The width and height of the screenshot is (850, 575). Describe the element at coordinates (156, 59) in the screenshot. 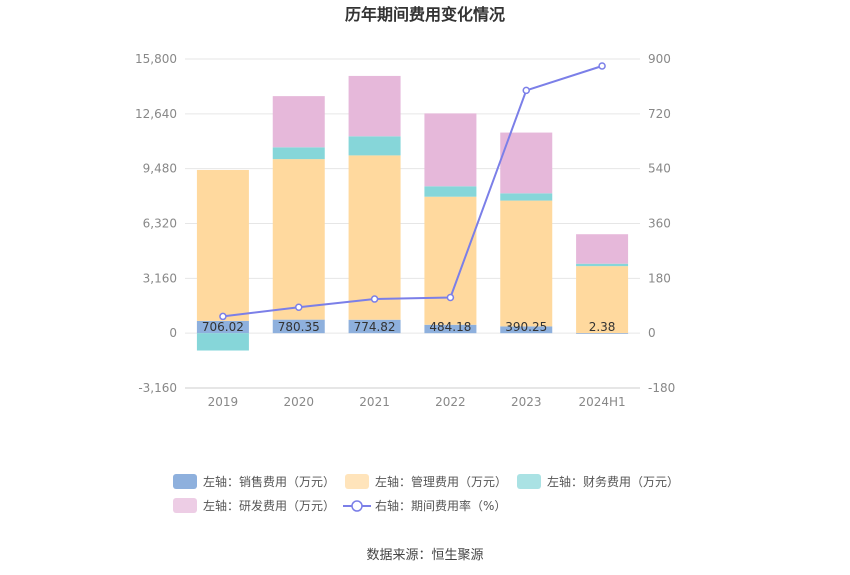

I see `left-tick-label: 15,800` at that location.